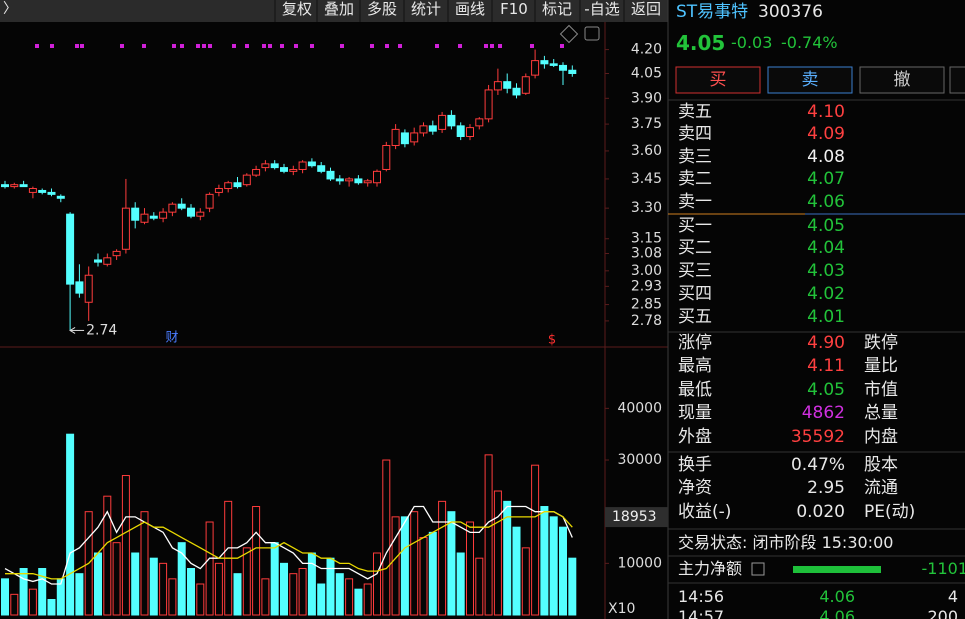  Describe the element at coordinates (338, 9) in the screenshot. I see `toolbar-button: 叠加` at that location.